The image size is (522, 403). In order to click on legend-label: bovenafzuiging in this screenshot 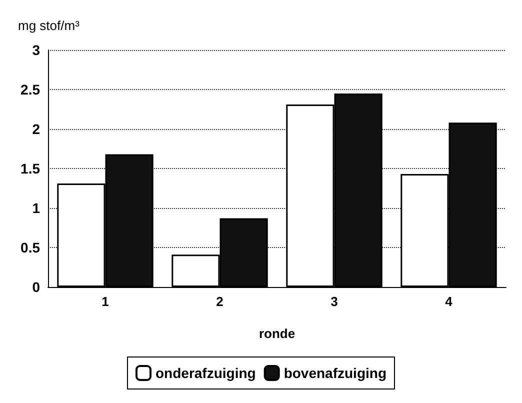, I will do `click(335, 373)`.